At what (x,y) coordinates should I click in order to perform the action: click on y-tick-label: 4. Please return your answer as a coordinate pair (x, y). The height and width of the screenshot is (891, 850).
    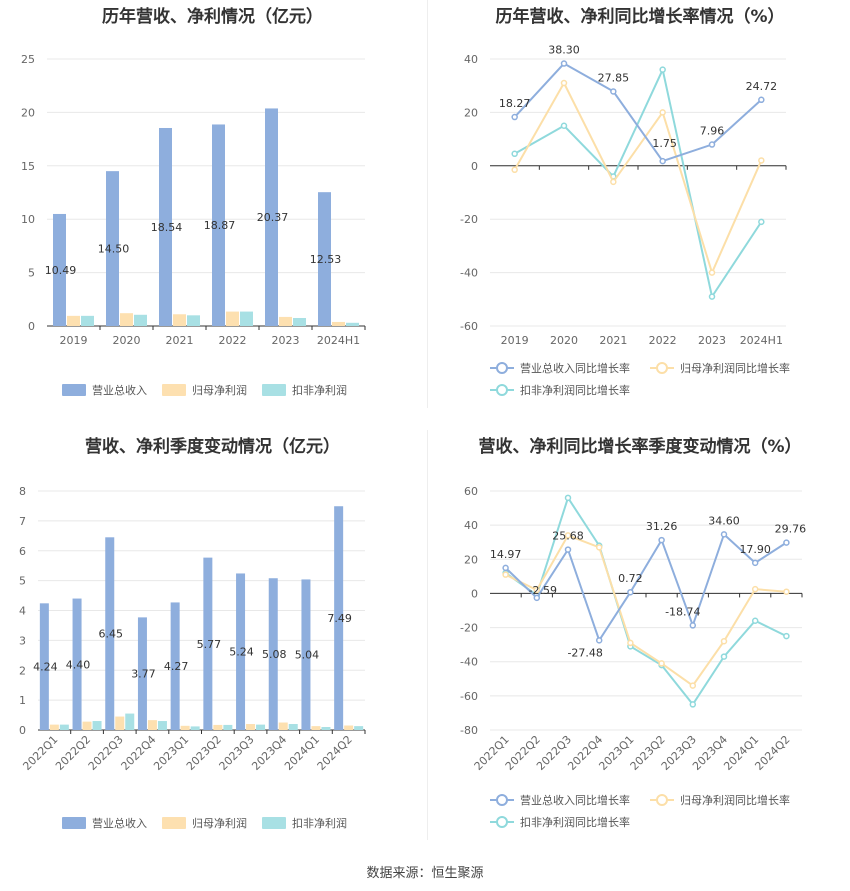
    Looking at the image, I should click on (22, 611).